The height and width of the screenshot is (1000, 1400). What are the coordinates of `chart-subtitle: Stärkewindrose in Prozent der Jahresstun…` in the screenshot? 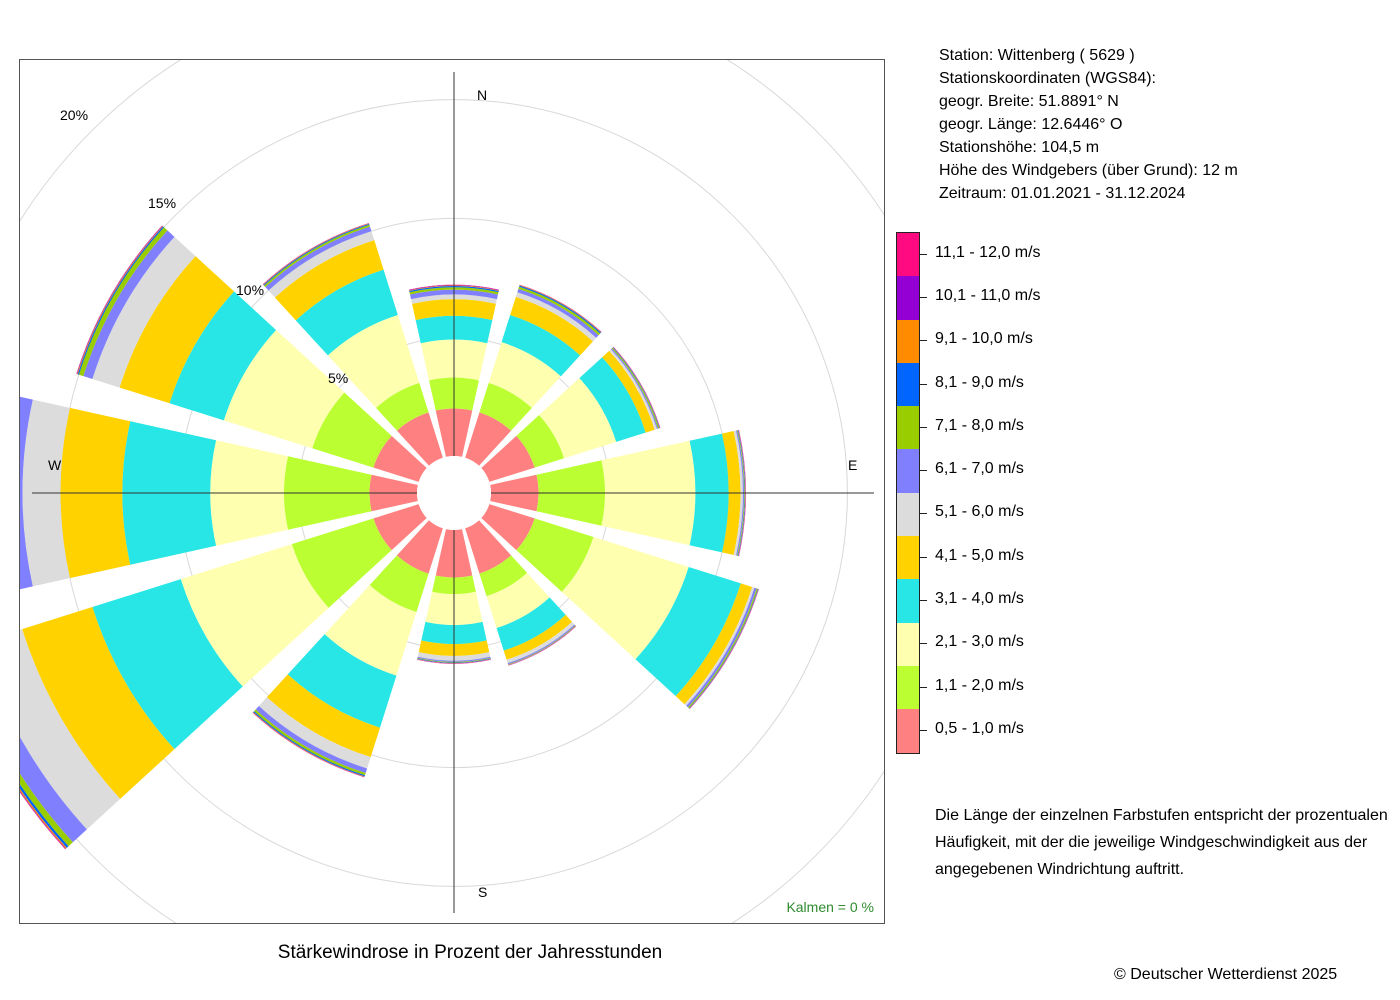 It's located at (470, 952).